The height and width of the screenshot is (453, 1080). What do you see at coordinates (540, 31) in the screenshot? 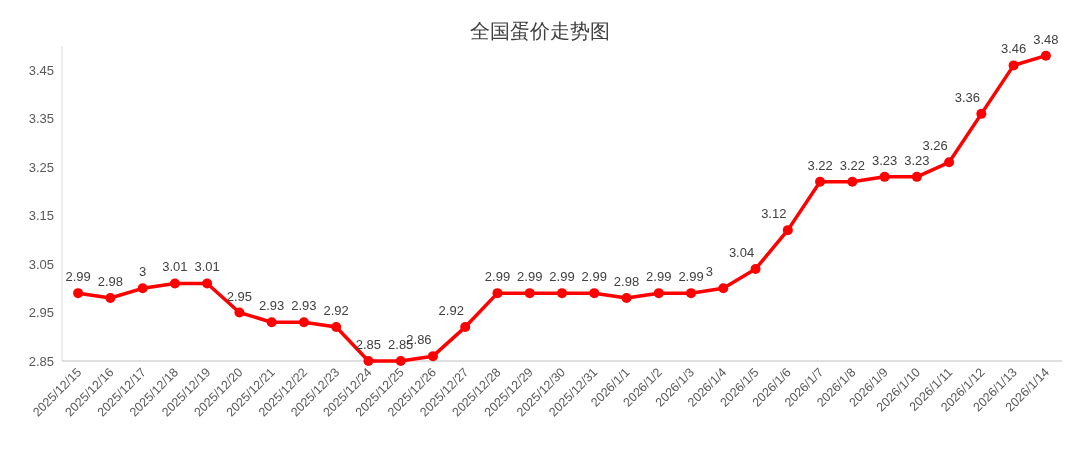
I see `chart-title: 全国蛋价走势图` at bounding box center [540, 31].